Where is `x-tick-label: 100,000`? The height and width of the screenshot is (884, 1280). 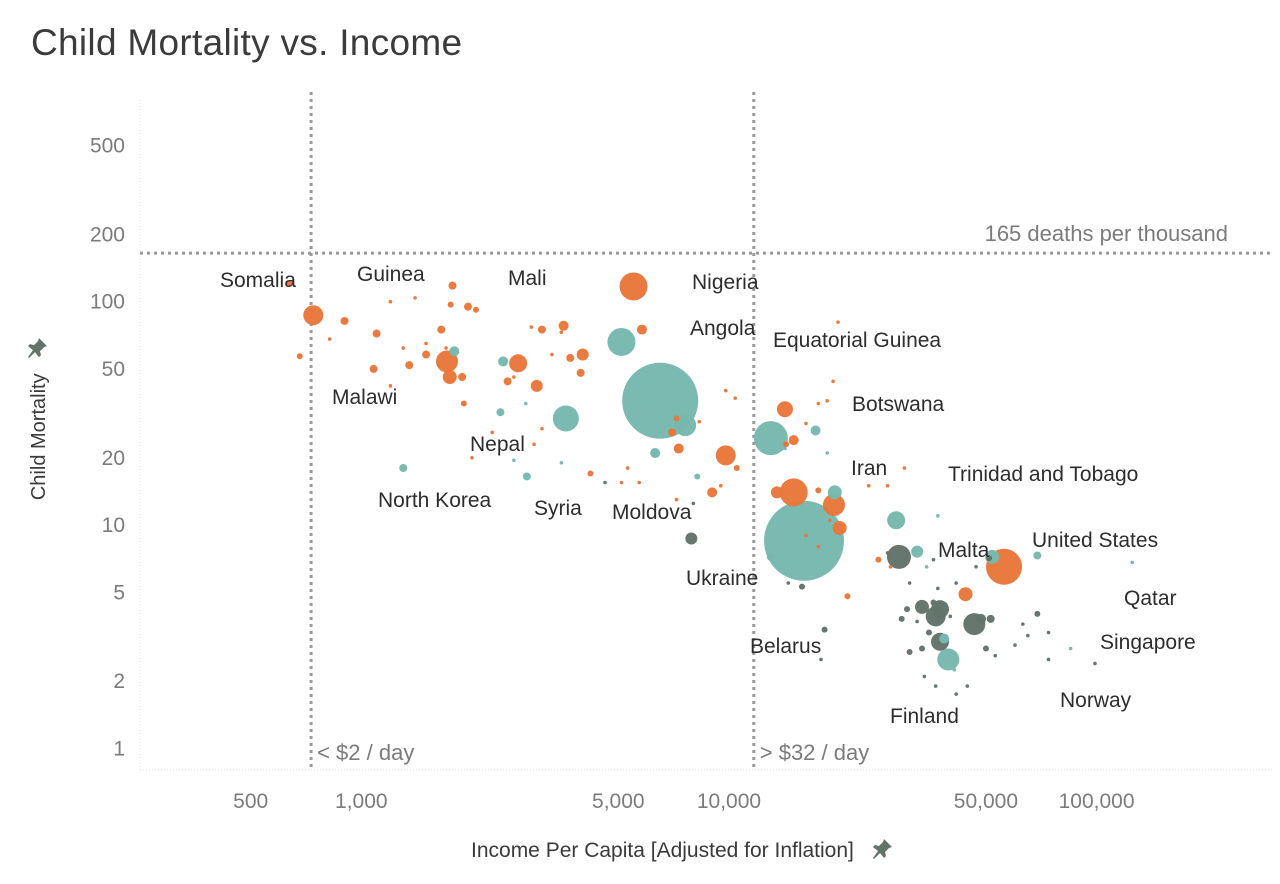 x-tick-label: 100,000 is located at coordinates (1097, 801).